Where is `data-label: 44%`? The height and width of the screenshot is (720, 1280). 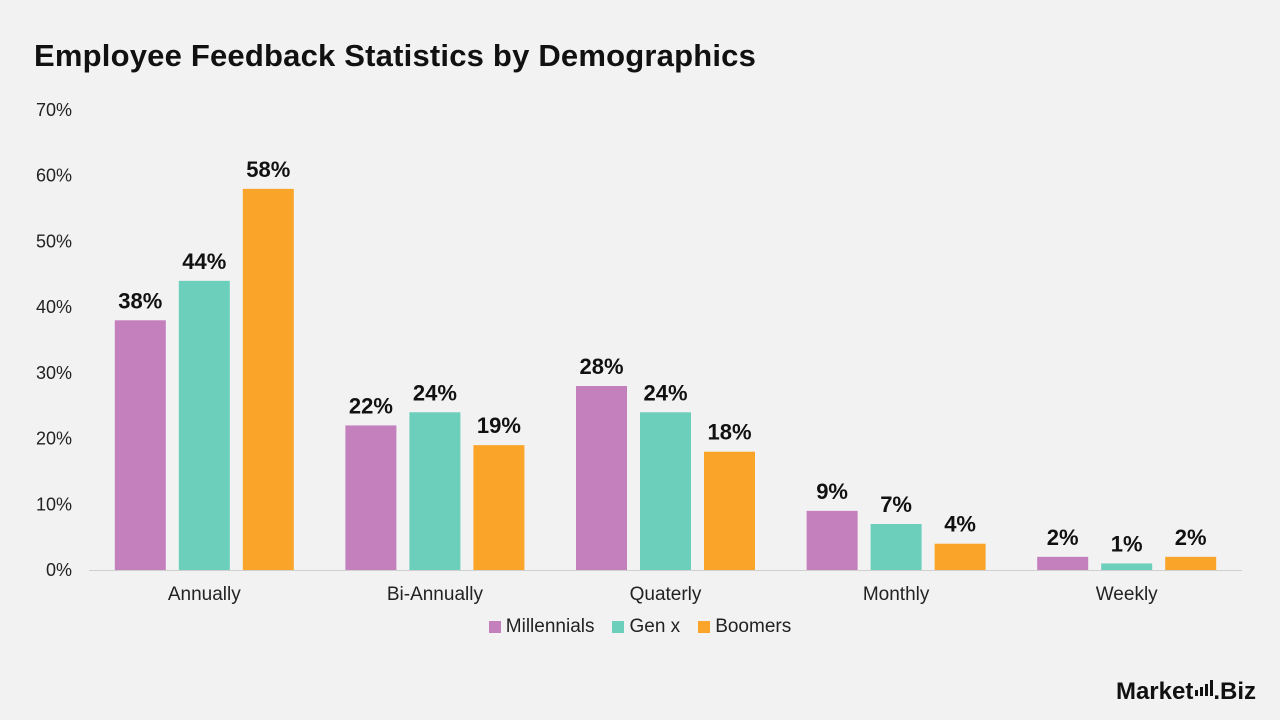
data-label: 44% is located at coordinates (204, 261).